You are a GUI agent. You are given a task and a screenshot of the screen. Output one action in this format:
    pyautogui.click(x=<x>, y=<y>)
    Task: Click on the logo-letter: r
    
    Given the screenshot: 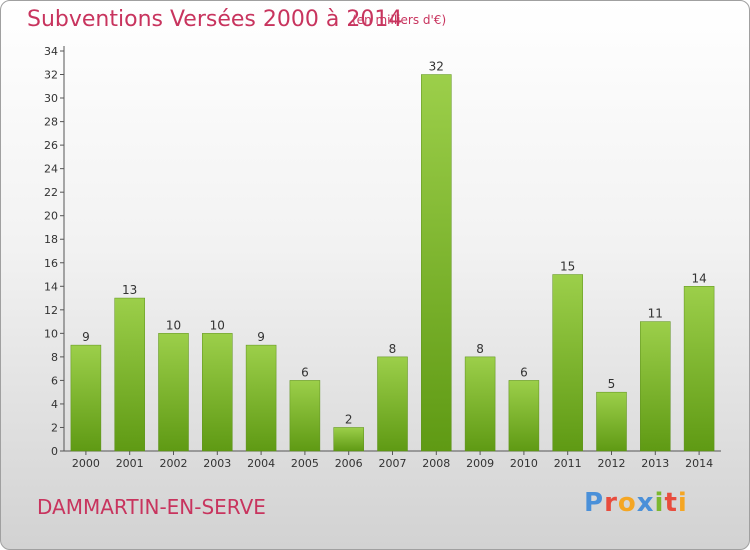 What is the action you would take?
    pyautogui.click(x=611, y=503)
    